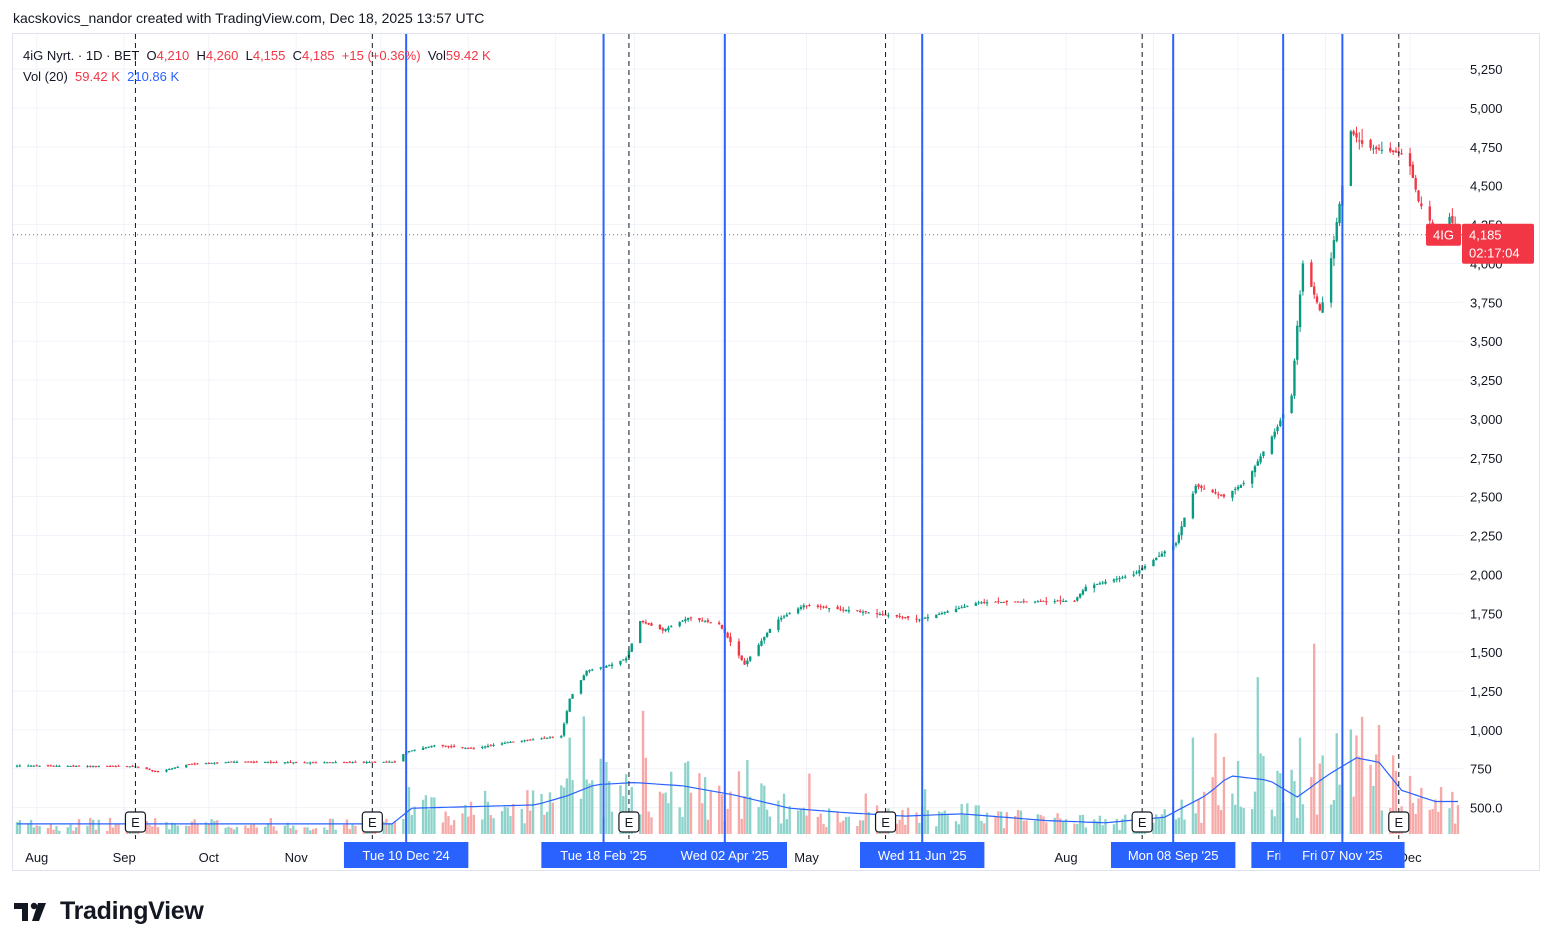  I want to click on volume-legend-row: Vol (20) 59.42 K 210.86 K, so click(257, 76).